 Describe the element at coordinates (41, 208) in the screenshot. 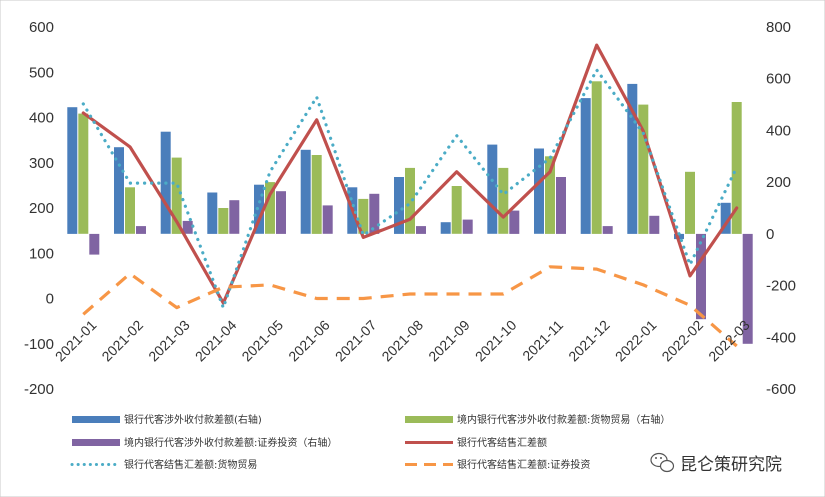

I see `left-tick-label: 200` at that location.